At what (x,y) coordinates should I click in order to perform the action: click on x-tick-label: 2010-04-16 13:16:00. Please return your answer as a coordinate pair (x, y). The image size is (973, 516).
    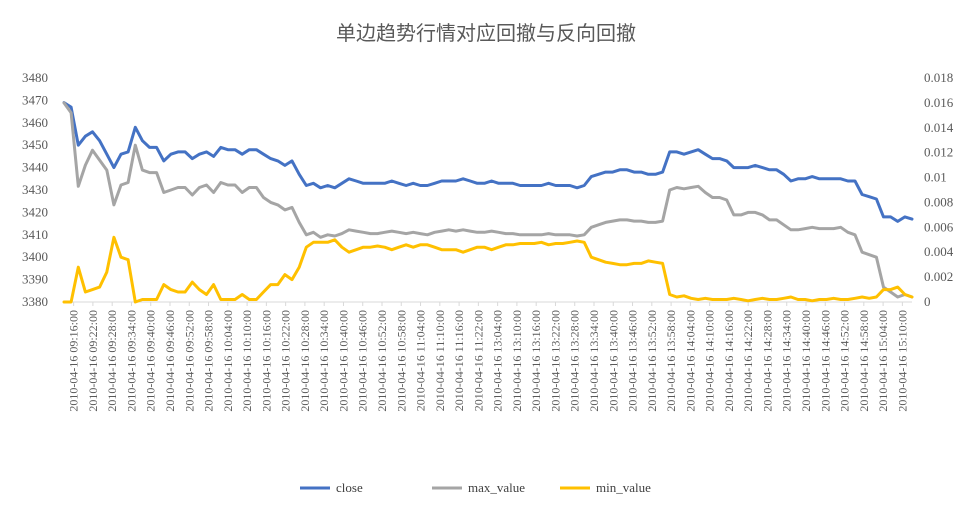
    Looking at the image, I should click on (536, 361).